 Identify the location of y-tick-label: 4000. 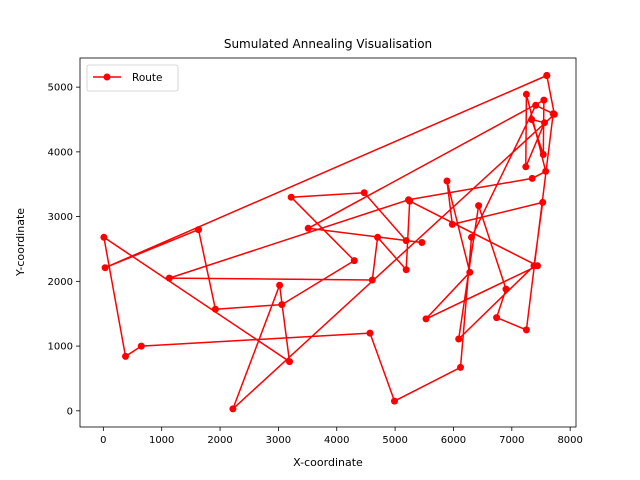
(60, 152).